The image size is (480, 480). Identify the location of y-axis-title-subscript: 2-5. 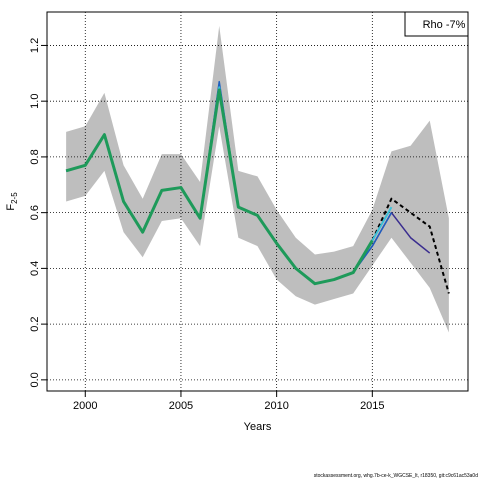
(14, 198).